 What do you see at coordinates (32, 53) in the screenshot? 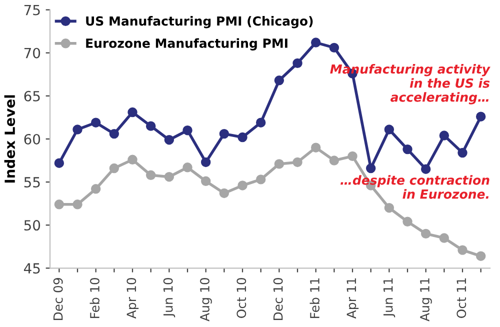
I see `y-tick-label: 70` at bounding box center [32, 53].